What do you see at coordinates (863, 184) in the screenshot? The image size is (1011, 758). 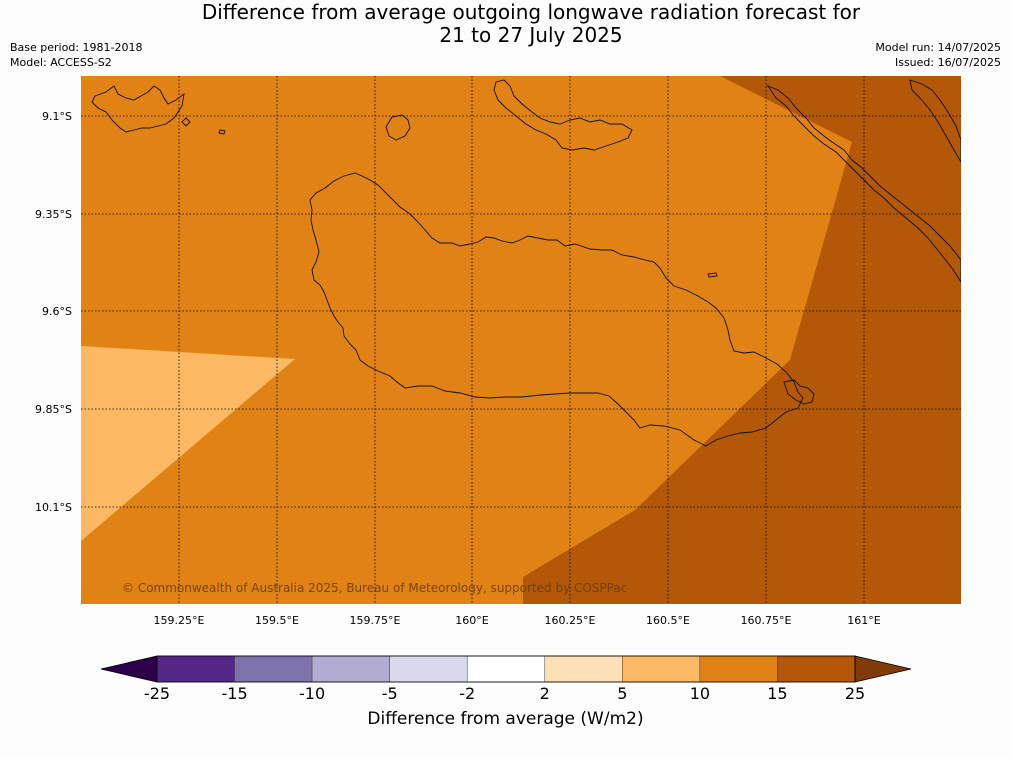 I see `coastline-malaita` at bounding box center [863, 184].